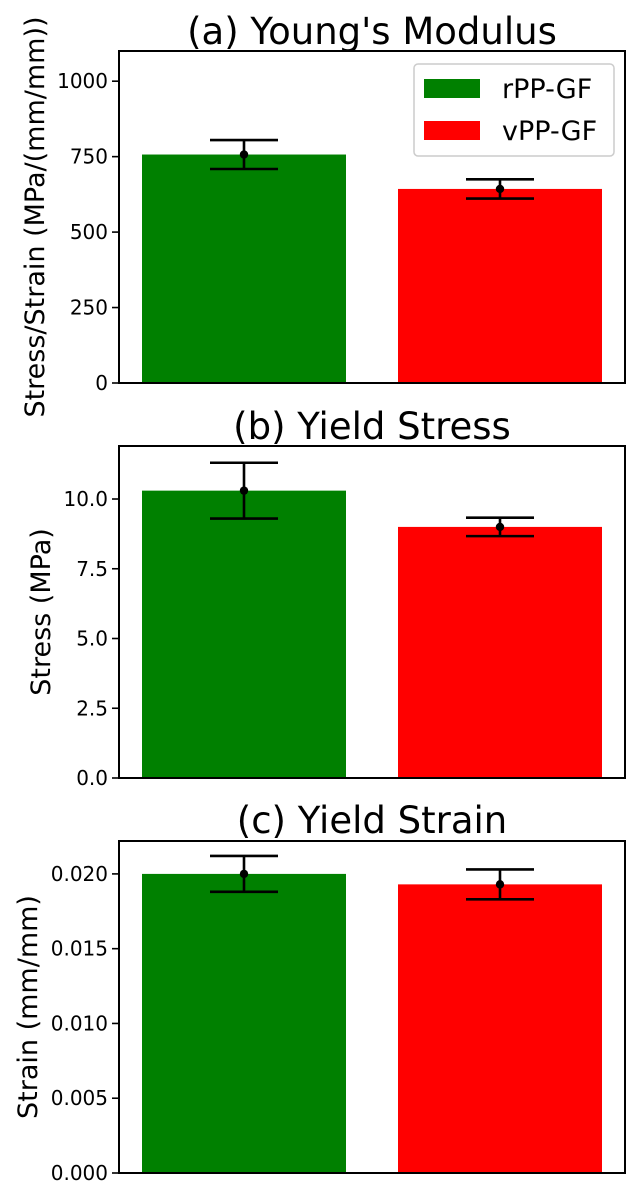  What do you see at coordinates (101, 383) in the screenshot?
I see `ytick-label-a-0: 0` at bounding box center [101, 383].